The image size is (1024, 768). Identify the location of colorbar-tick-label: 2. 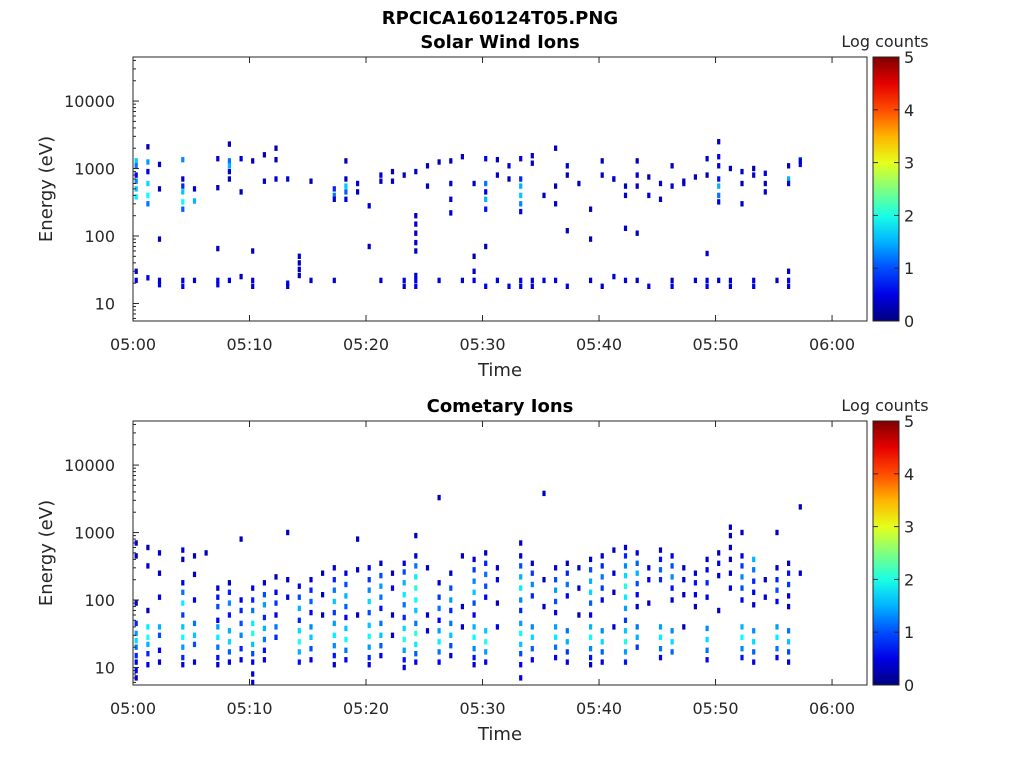
(909, 215).